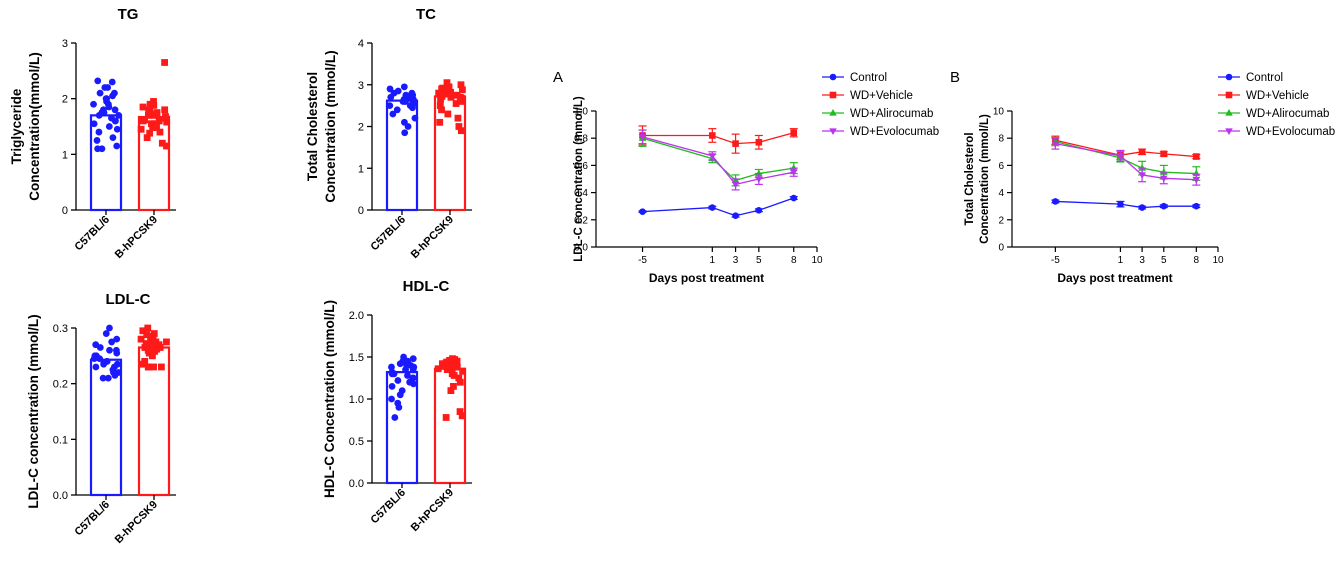 The width and height of the screenshot is (1335, 564). What do you see at coordinates (34, 126) in the screenshot?
I see `y-axis-label: Concentration(mmol/L)` at bounding box center [34, 126].